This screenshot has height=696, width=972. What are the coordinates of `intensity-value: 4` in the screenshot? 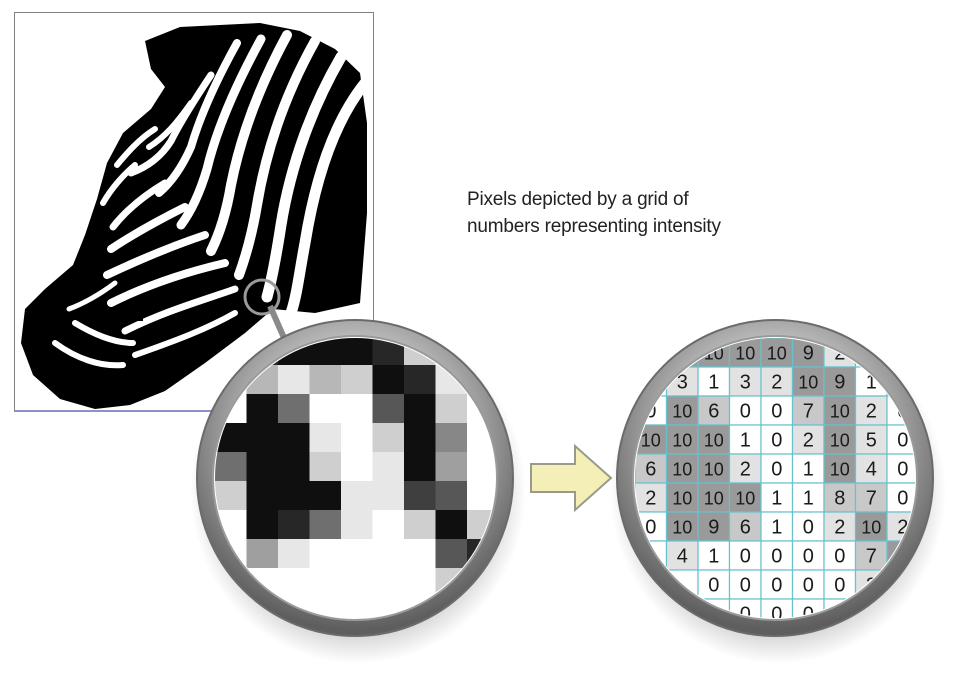 It's located at (871, 470).